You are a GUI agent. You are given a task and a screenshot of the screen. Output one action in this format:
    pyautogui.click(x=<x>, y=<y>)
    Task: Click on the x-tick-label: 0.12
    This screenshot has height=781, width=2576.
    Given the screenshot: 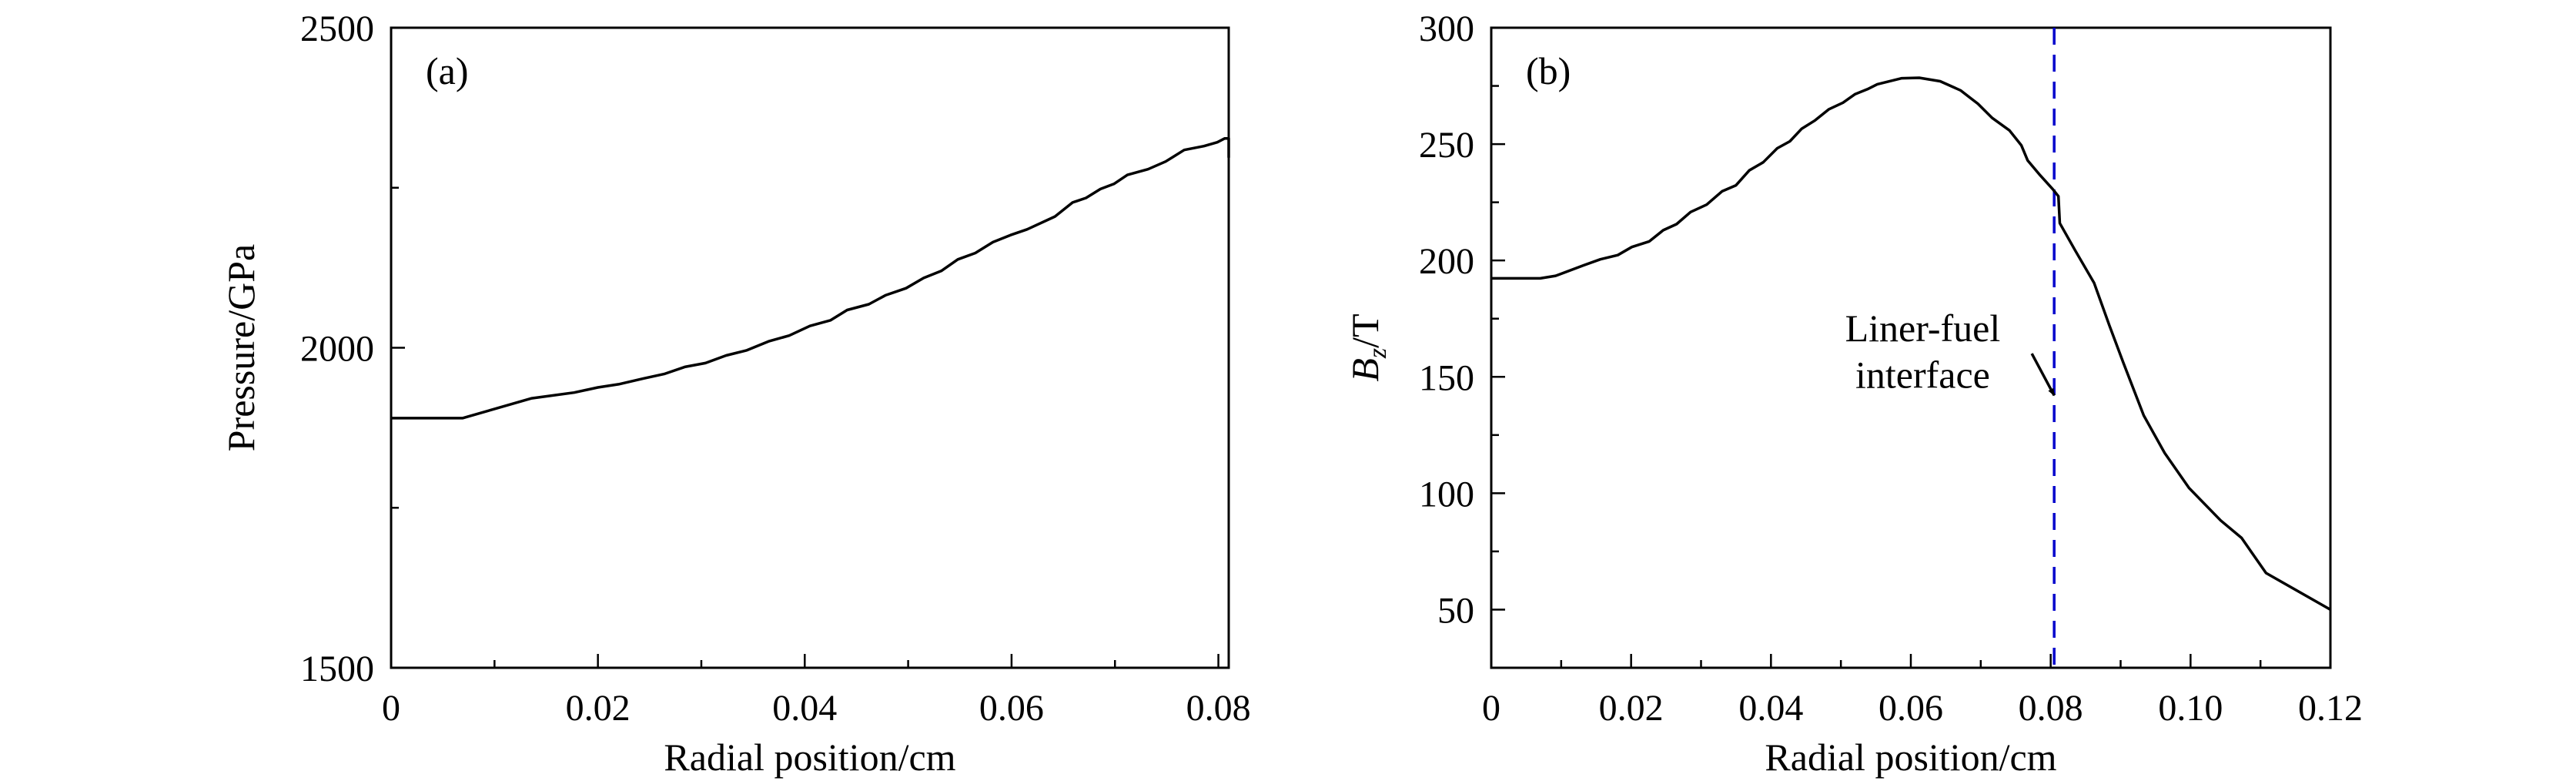 What is the action you would take?
    pyautogui.click(x=2330, y=709)
    